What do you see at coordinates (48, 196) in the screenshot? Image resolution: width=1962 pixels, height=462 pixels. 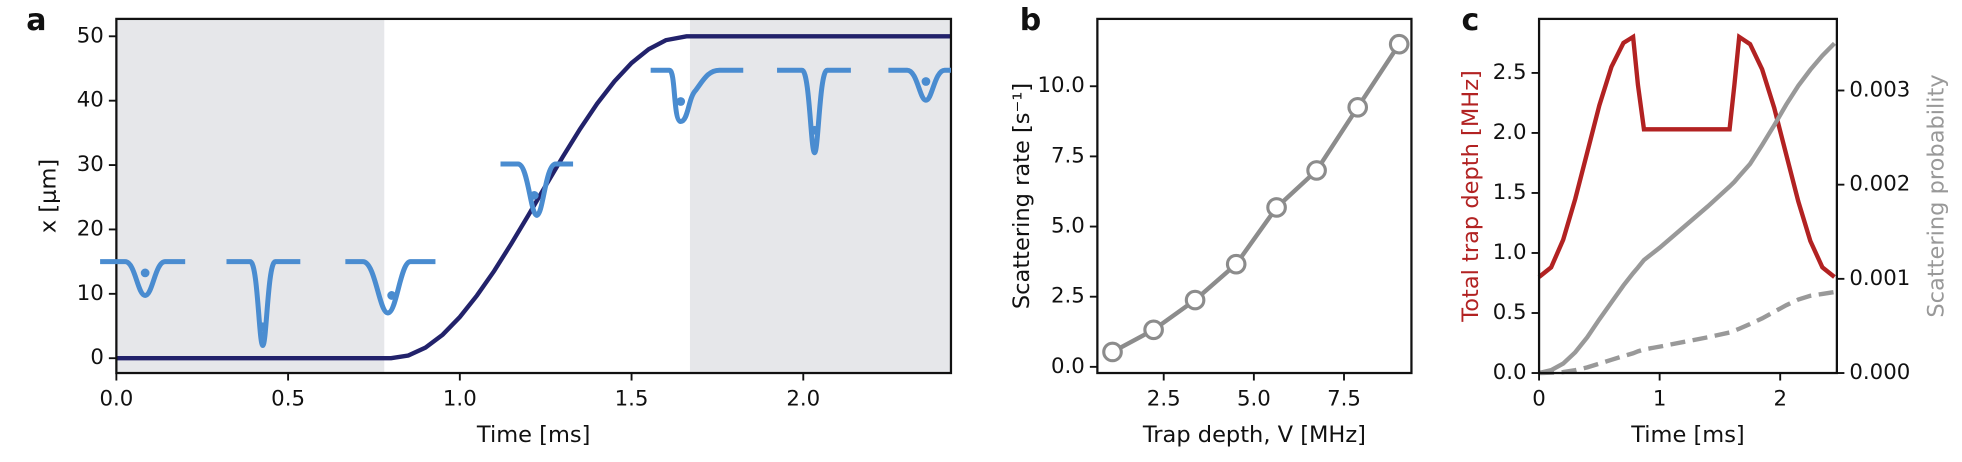 I see `y-axis-label: x [μm]` at bounding box center [48, 196].